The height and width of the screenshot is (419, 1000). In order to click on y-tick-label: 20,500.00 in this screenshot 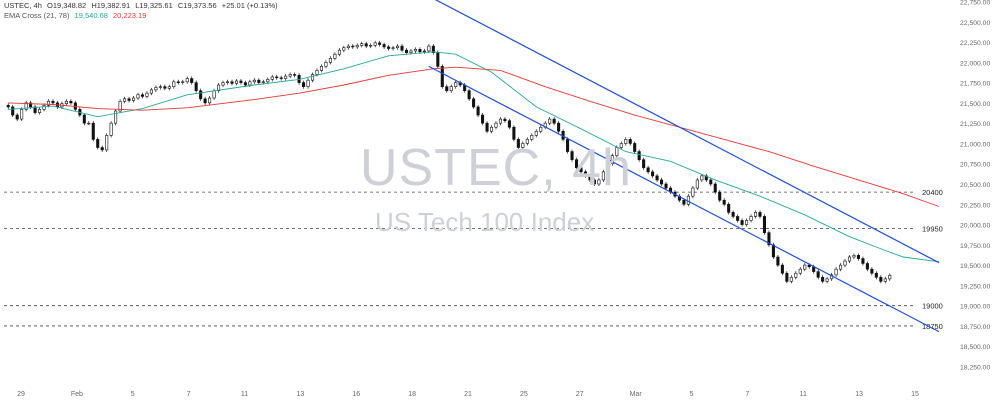, I will do `click(975, 185)`.